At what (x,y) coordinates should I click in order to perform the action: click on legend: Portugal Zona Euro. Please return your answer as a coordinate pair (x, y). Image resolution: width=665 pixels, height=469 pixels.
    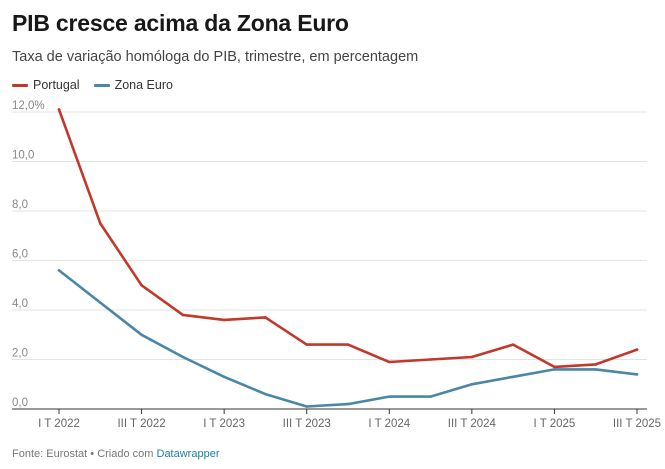
    Looking at the image, I should click on (92, 85).